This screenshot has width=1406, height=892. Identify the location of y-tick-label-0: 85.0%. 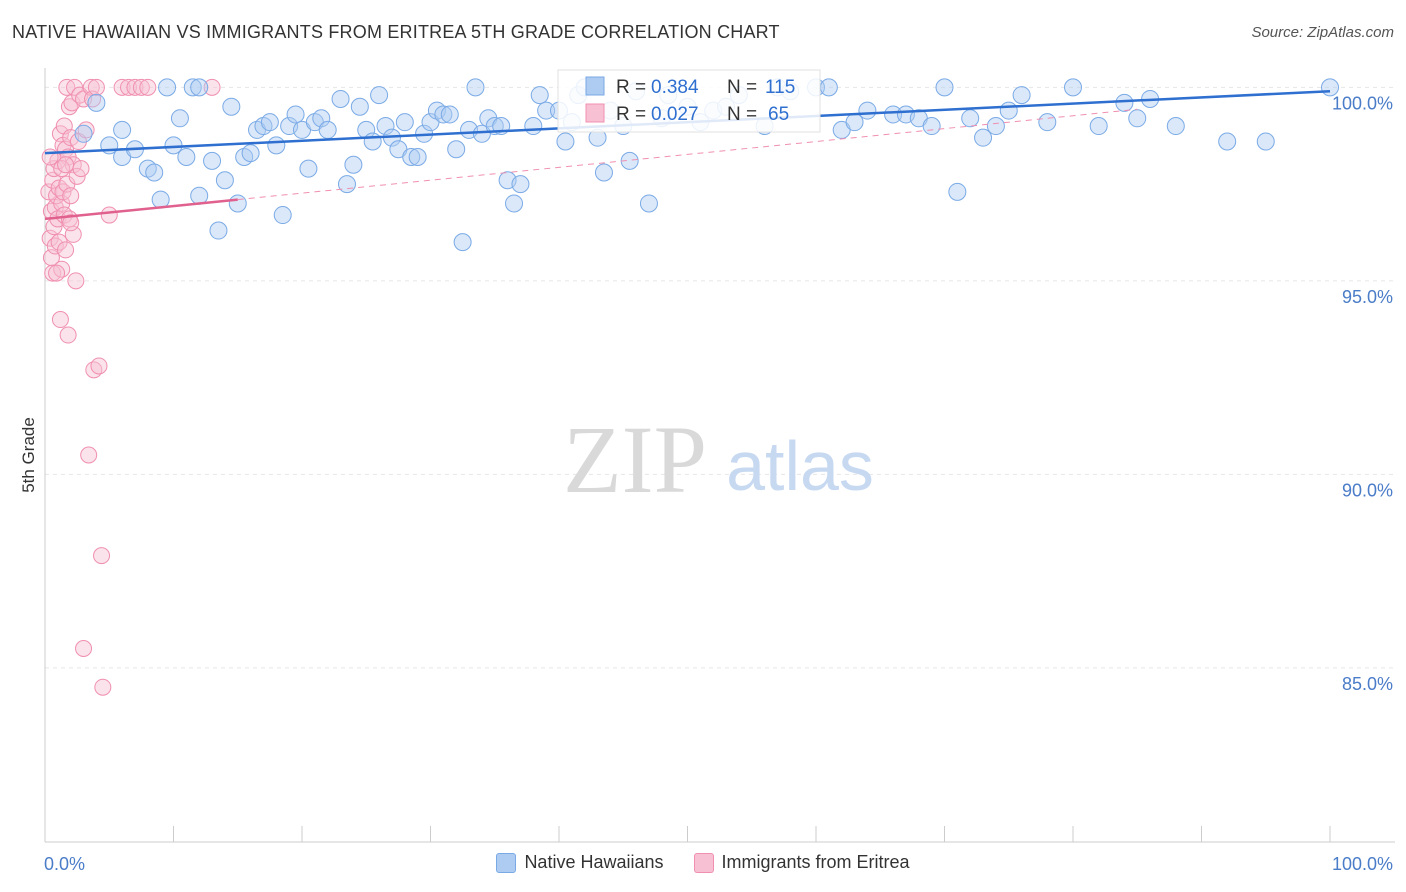
(1367, 684).